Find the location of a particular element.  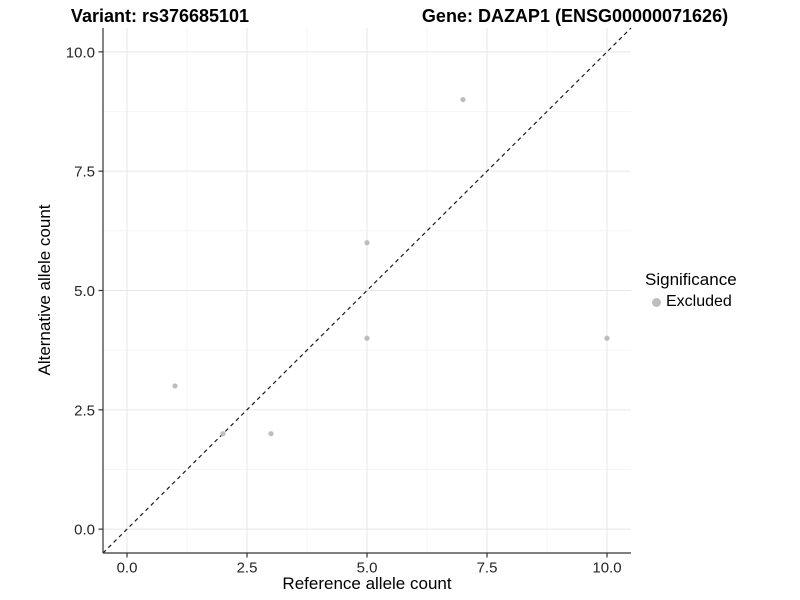

y-tick-label: 5.0 is located at coordinates (84, 291).